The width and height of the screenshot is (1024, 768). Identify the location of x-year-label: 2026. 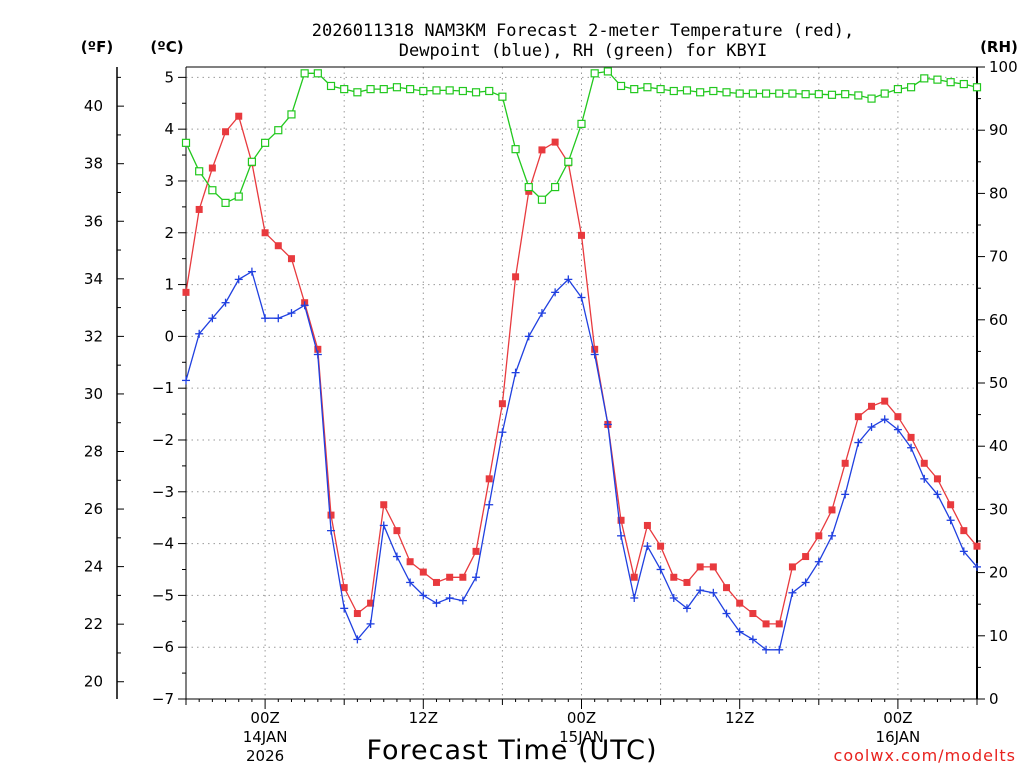
(265, 756).